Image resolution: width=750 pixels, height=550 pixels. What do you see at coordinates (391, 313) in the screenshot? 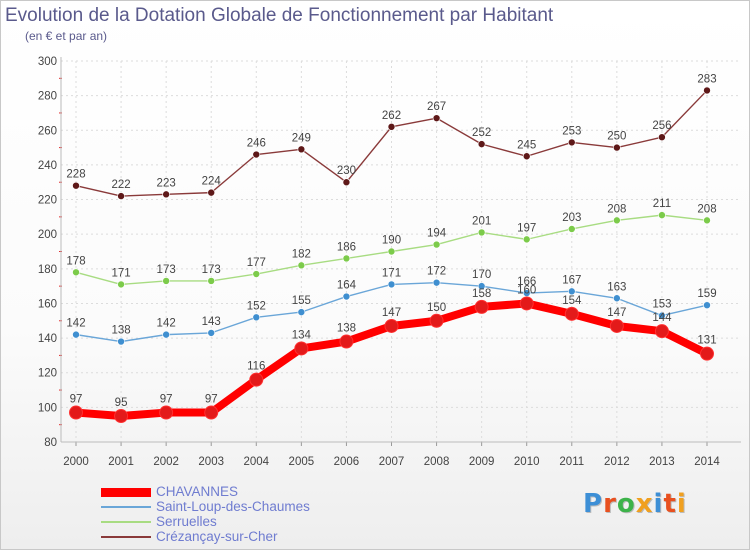
I see `data-label: 147` at bounding box center [391, 313].